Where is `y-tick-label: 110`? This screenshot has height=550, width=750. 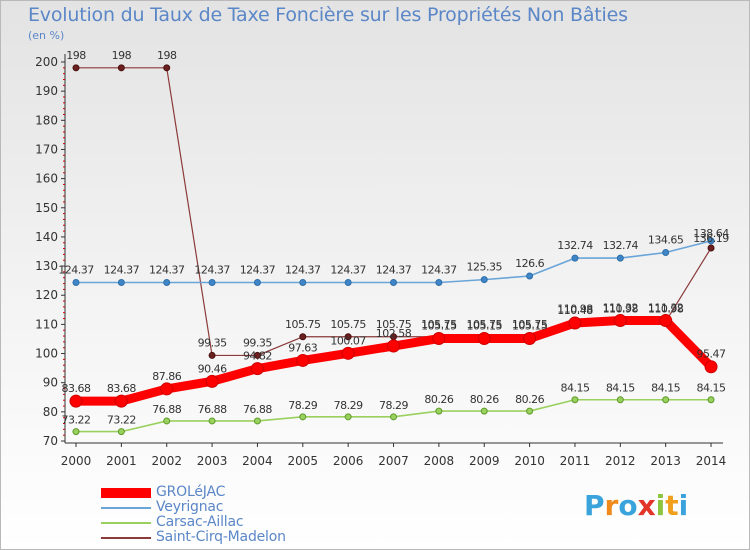 y-tick-label: 110 is located at coordinates (46, 324).